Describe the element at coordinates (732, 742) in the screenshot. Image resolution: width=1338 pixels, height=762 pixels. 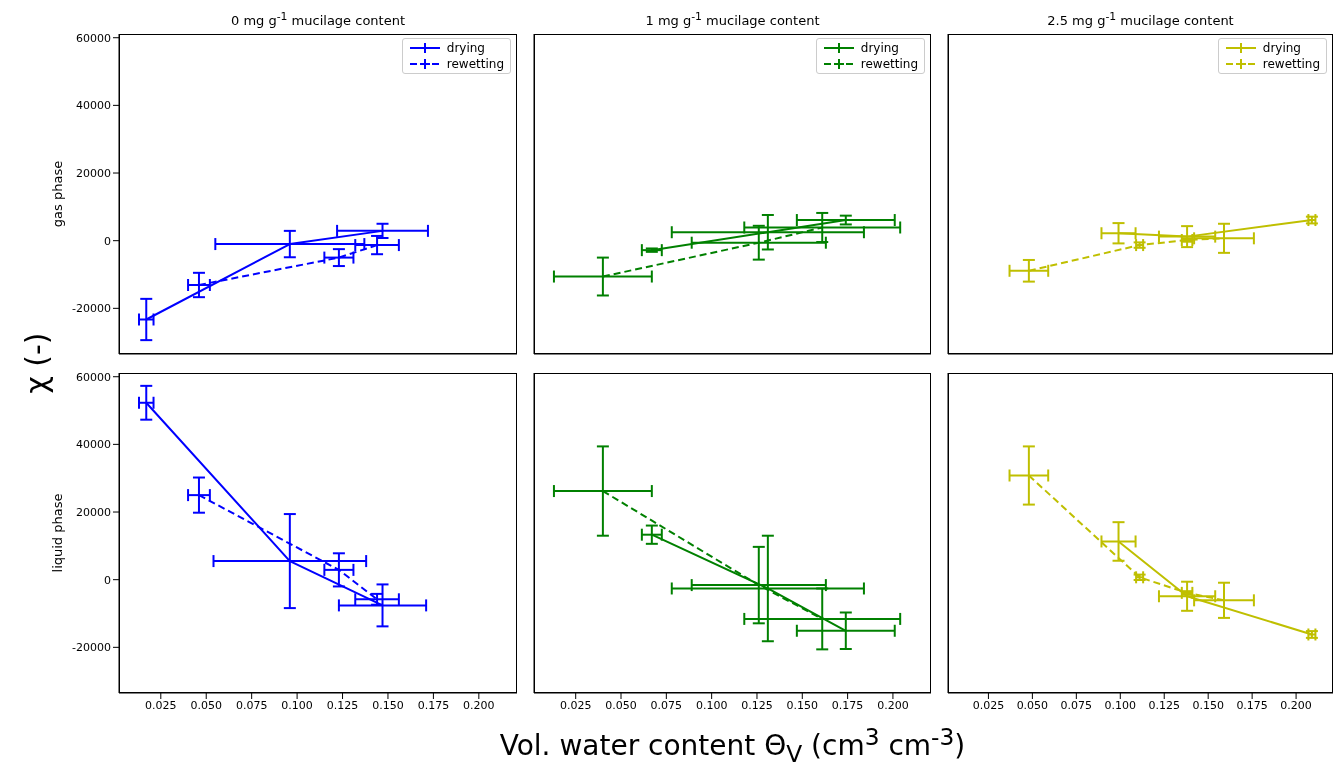
I see `x-axis-title: Vol. water content Θ$_{V}$ (cm$^{3}$ cm$^{-3}$)` at that location.